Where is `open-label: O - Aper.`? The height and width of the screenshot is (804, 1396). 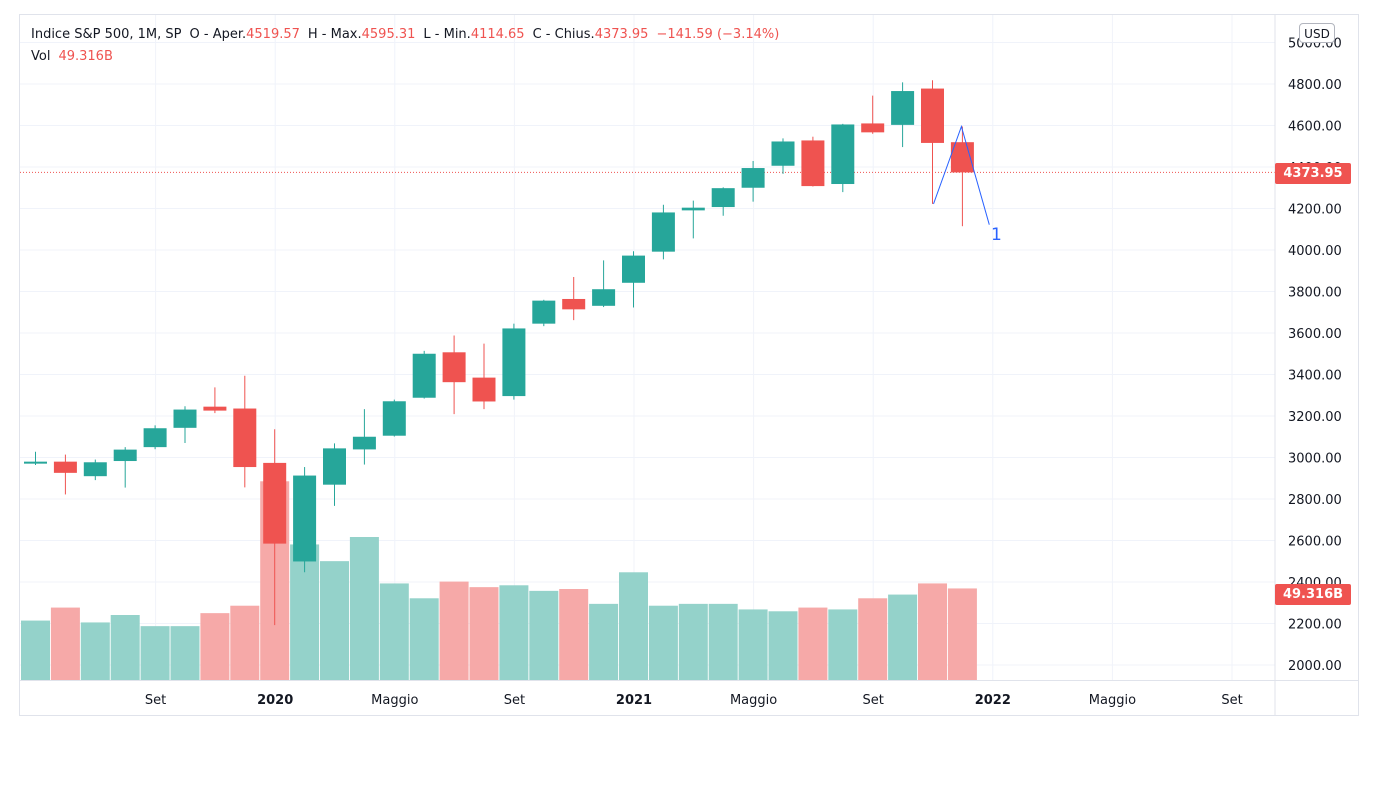 open-label: O - Aper. is located at coordinates (218, 34).